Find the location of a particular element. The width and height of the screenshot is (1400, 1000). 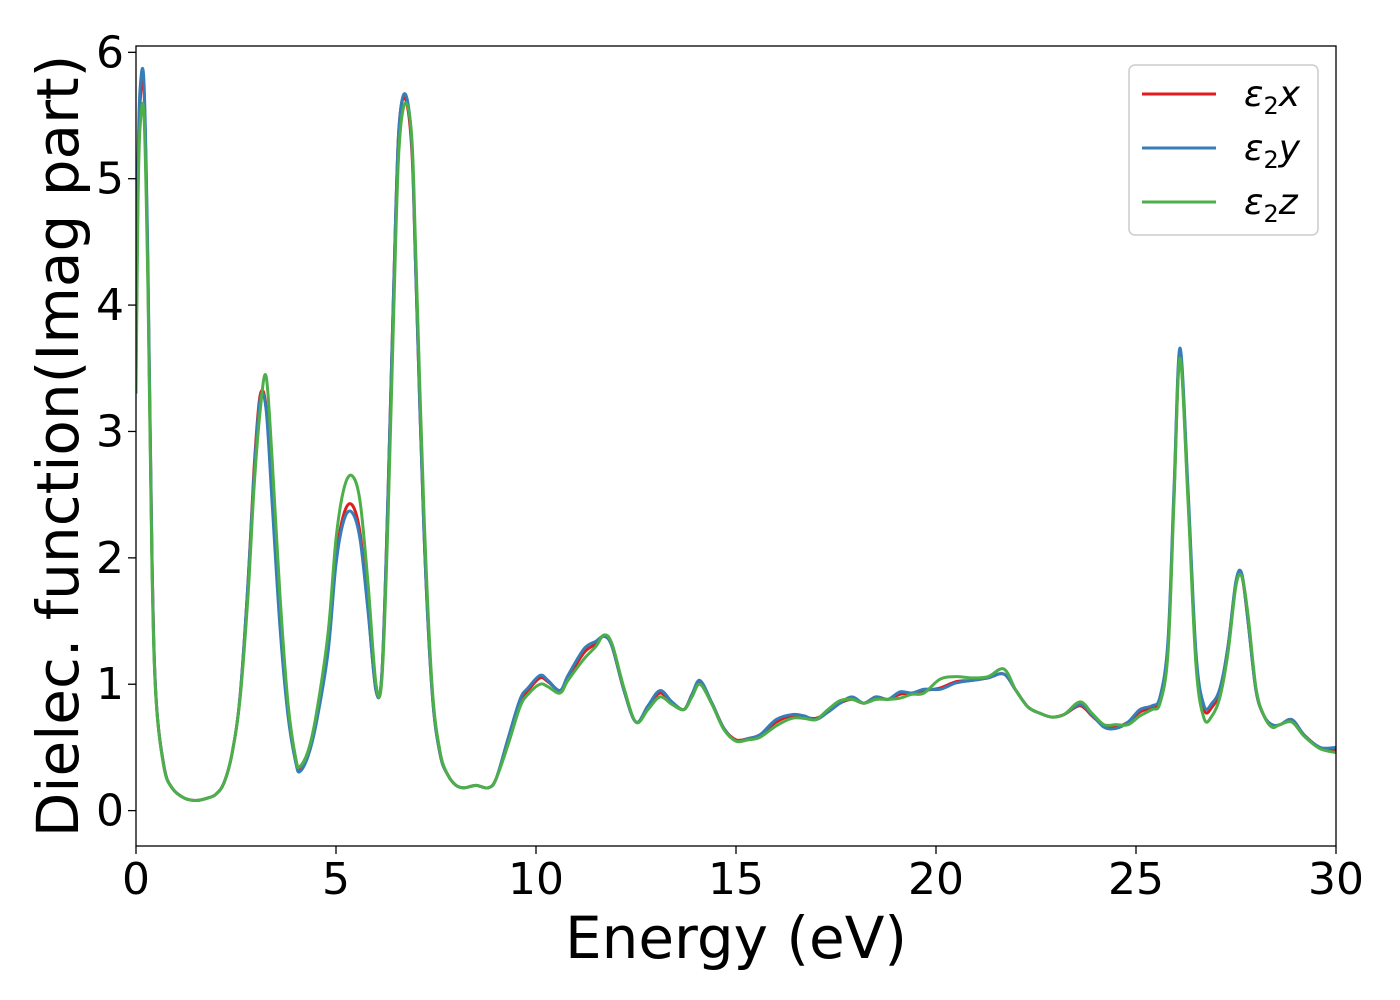

x-tick-label: 0 is located at coordinates (136, 879).